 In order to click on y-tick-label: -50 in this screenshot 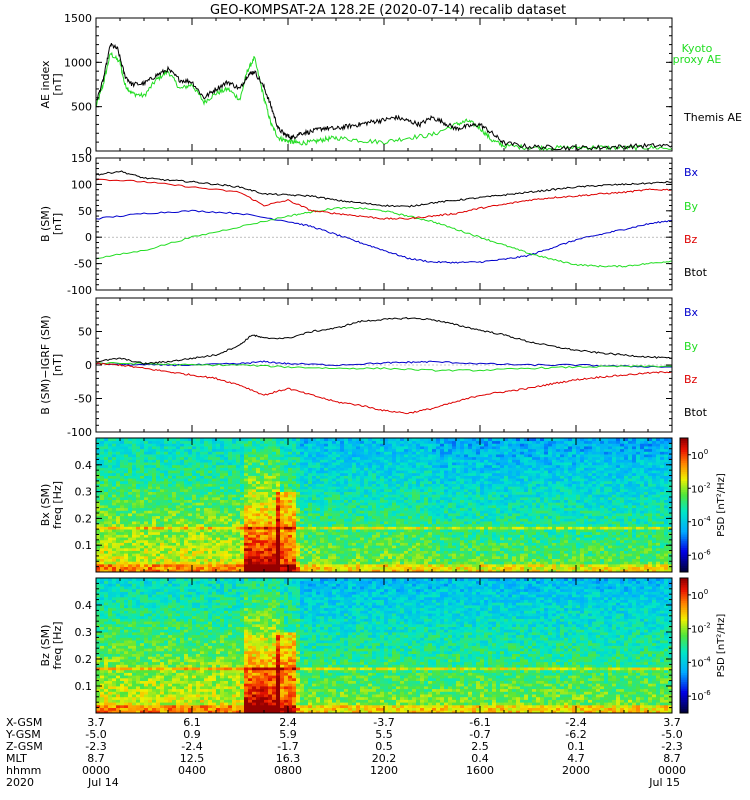, I will do `click(83, 399)`.